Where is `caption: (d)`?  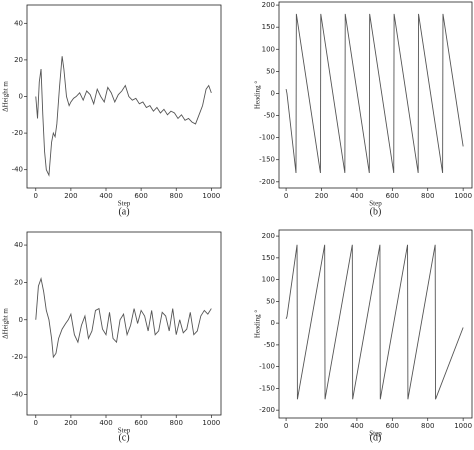 caption: (d) is located at coordinates (376, 437).